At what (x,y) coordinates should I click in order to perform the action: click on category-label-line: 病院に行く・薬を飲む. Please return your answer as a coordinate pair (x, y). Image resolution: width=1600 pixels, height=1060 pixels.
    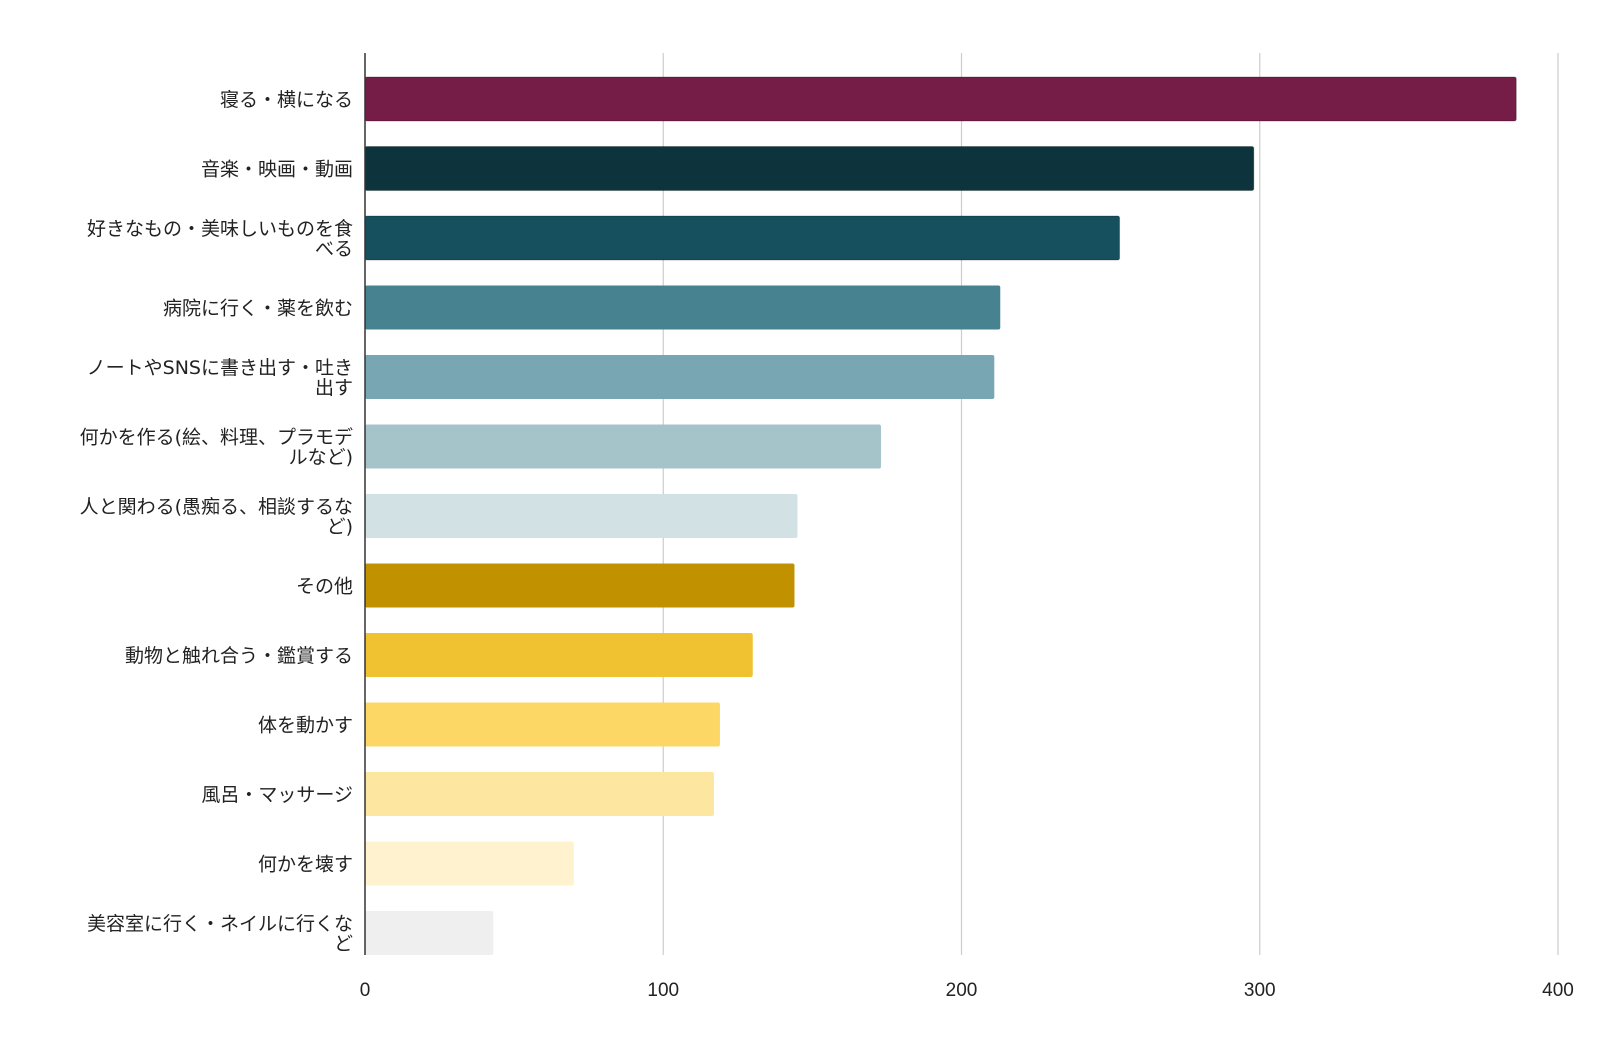
    Looking at the image, I should click on (258, 309).